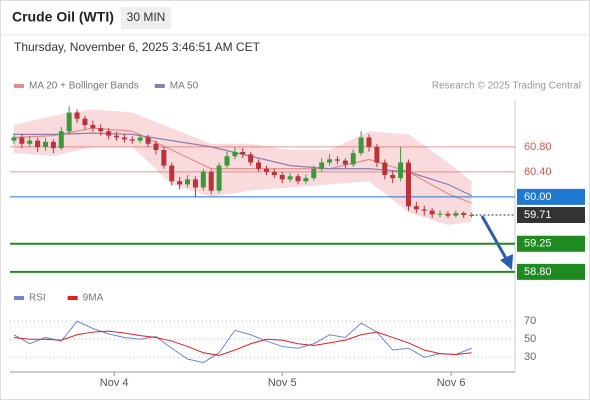 This screenshot has width=590, height=400. I want to click on y-tick-label: 30, so click(530, 357).